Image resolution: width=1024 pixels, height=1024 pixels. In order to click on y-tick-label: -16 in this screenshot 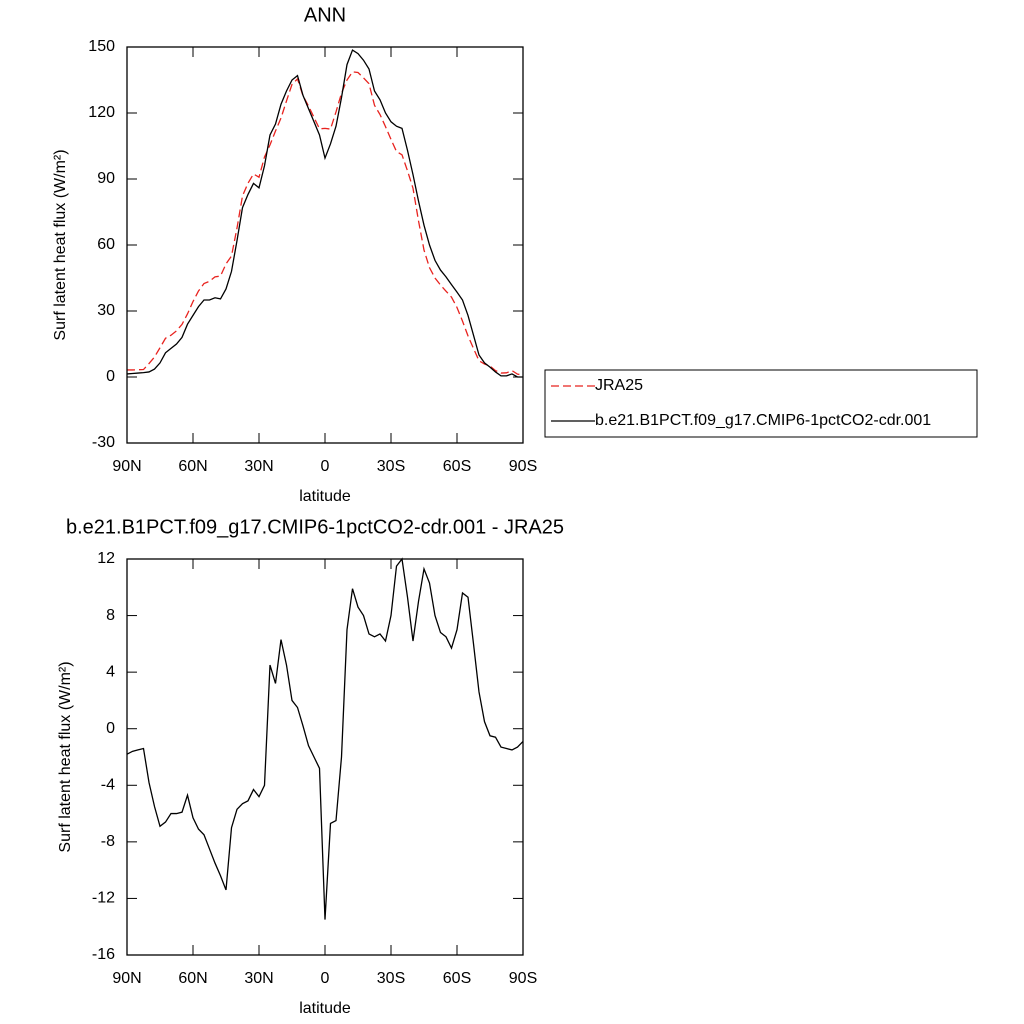, I will do `click(103, 954)`.